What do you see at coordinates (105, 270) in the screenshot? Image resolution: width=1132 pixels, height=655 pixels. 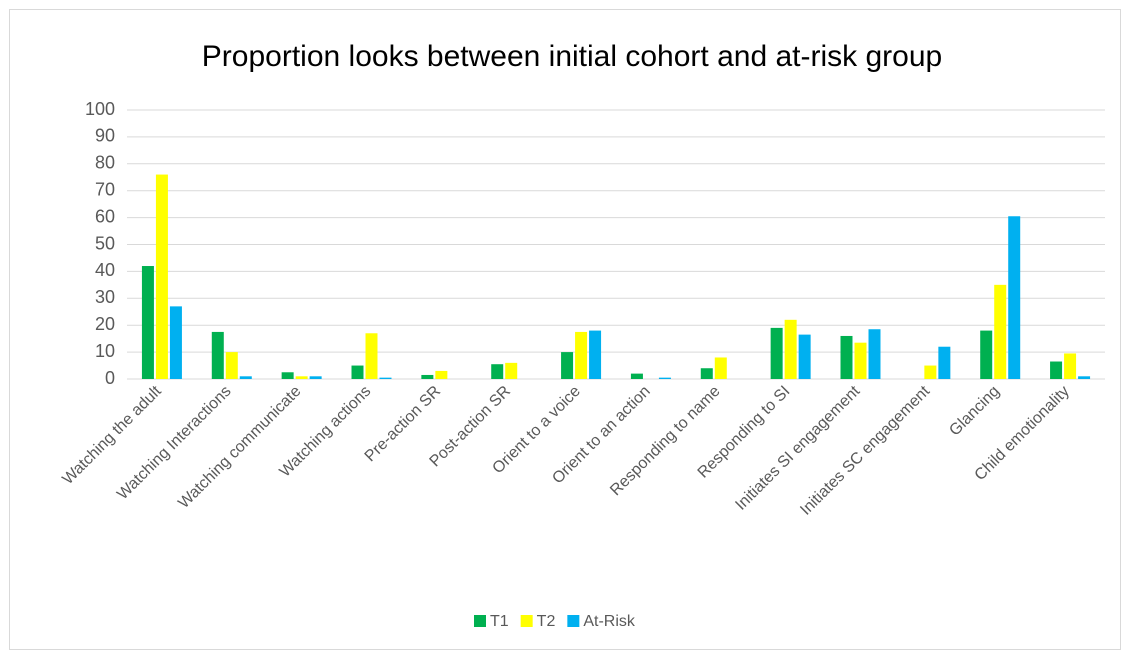 I see `y-tick-label: 40` at bounding box center [105, 270].